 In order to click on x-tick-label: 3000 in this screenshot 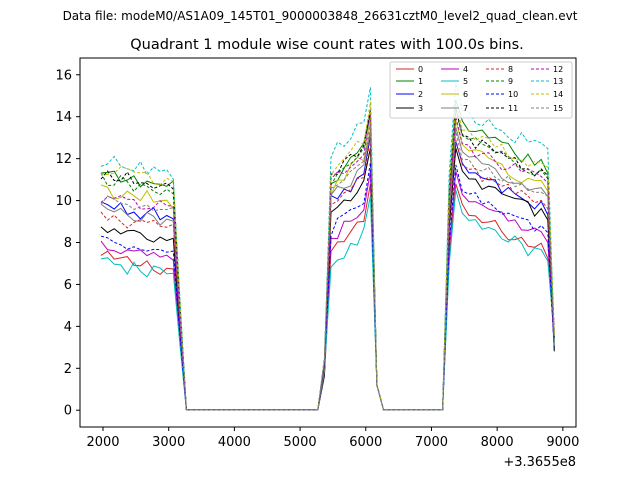, I will do `click(168, 442)`.